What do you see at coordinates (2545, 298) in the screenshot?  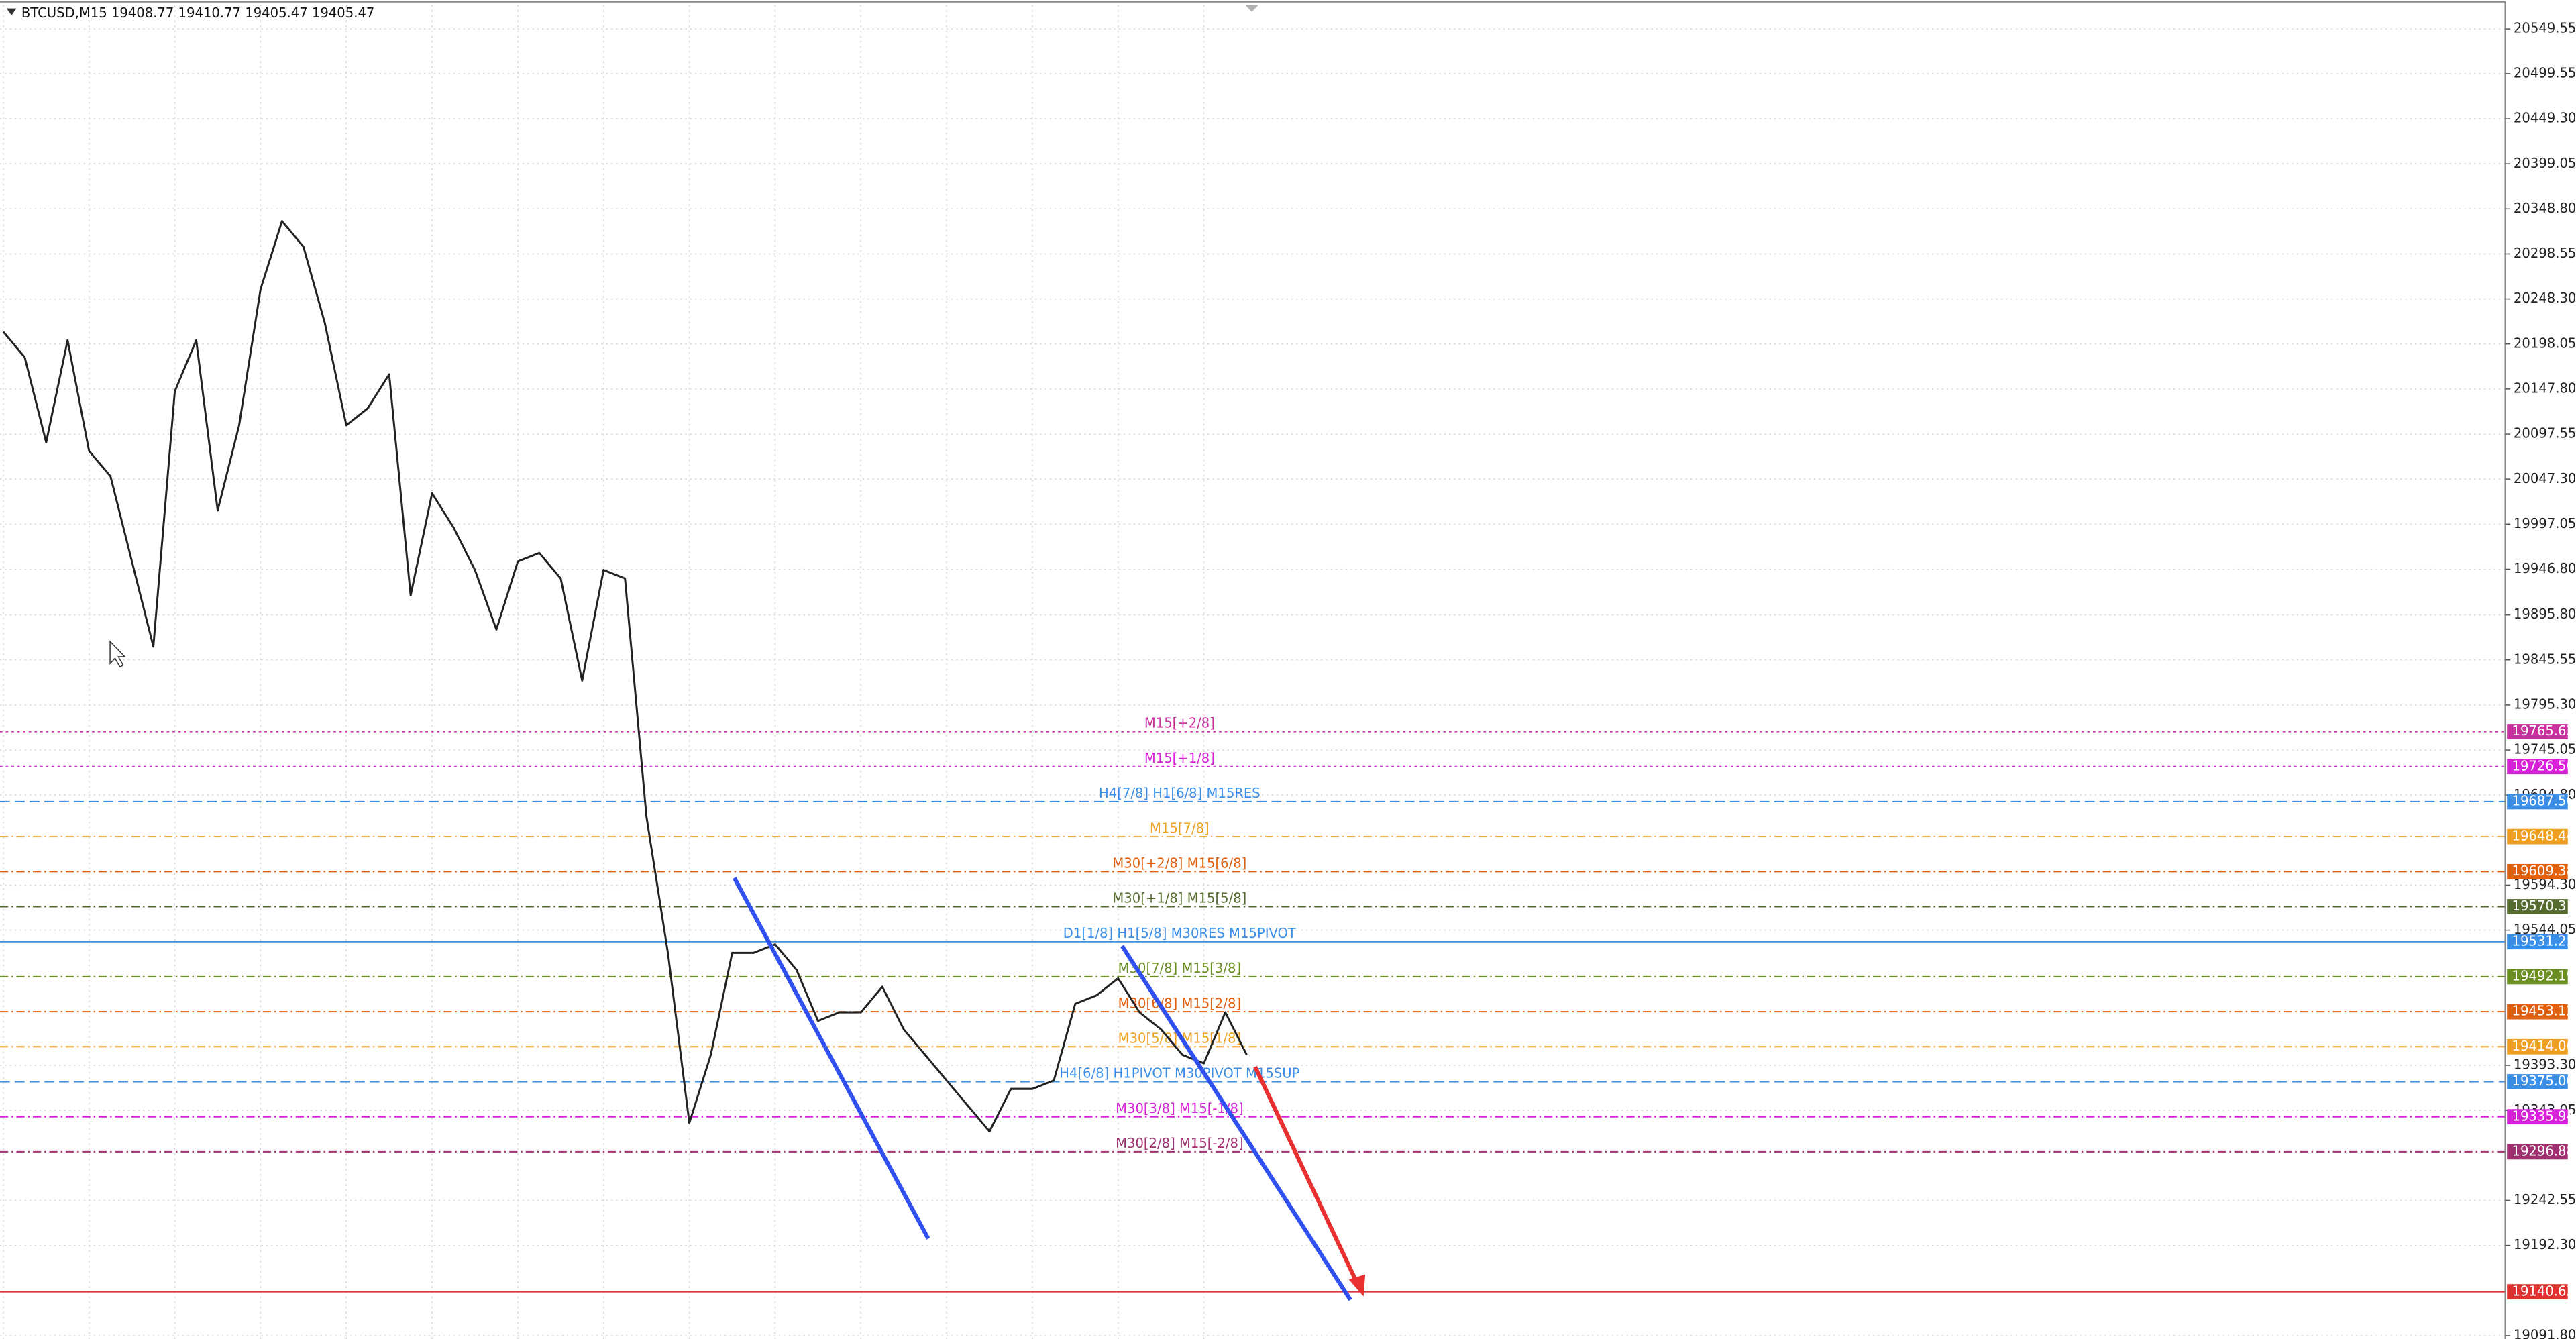 I see `y-tick-label: 20248.30` at bounding box center [2545, 298].